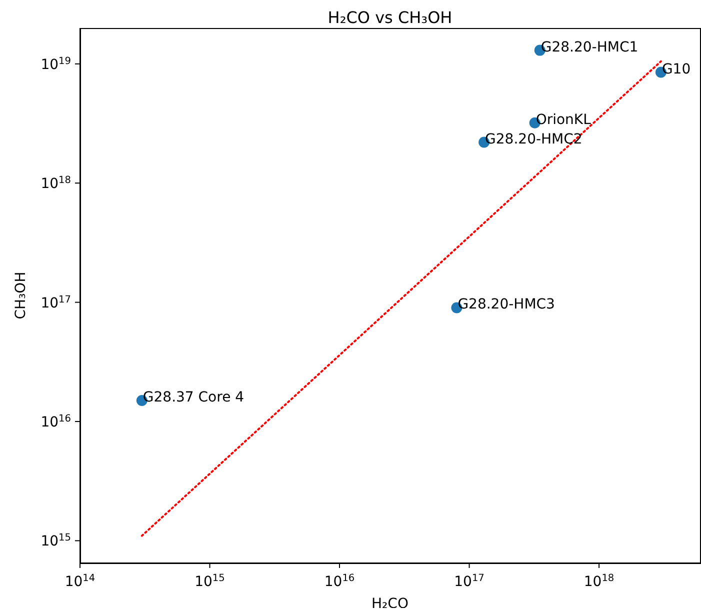  I want to click on x-tick-label: 10$^{18}$, so click(599, 581).